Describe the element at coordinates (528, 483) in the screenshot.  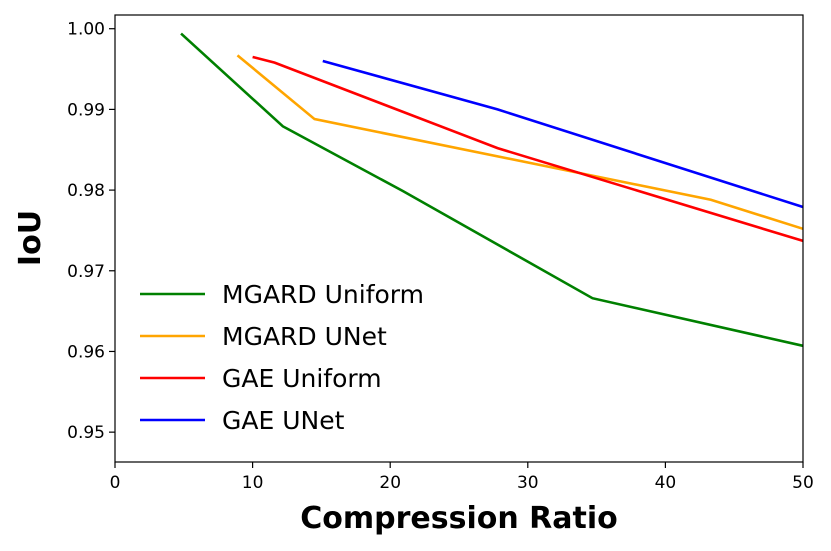
I see `x-tick-label: 30` at that location.